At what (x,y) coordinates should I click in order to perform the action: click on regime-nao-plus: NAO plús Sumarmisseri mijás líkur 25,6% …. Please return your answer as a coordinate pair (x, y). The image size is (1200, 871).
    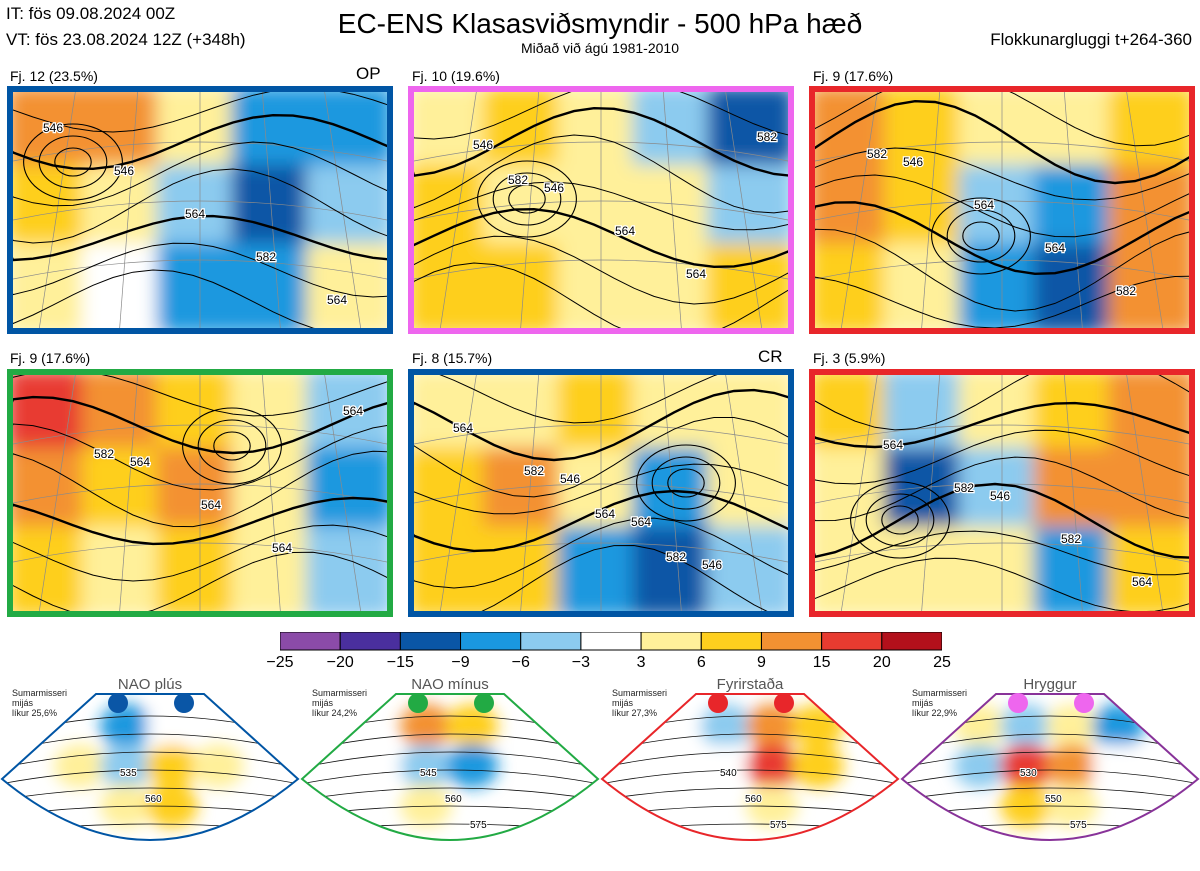
    Looking at the image, I should click on (150, 773).